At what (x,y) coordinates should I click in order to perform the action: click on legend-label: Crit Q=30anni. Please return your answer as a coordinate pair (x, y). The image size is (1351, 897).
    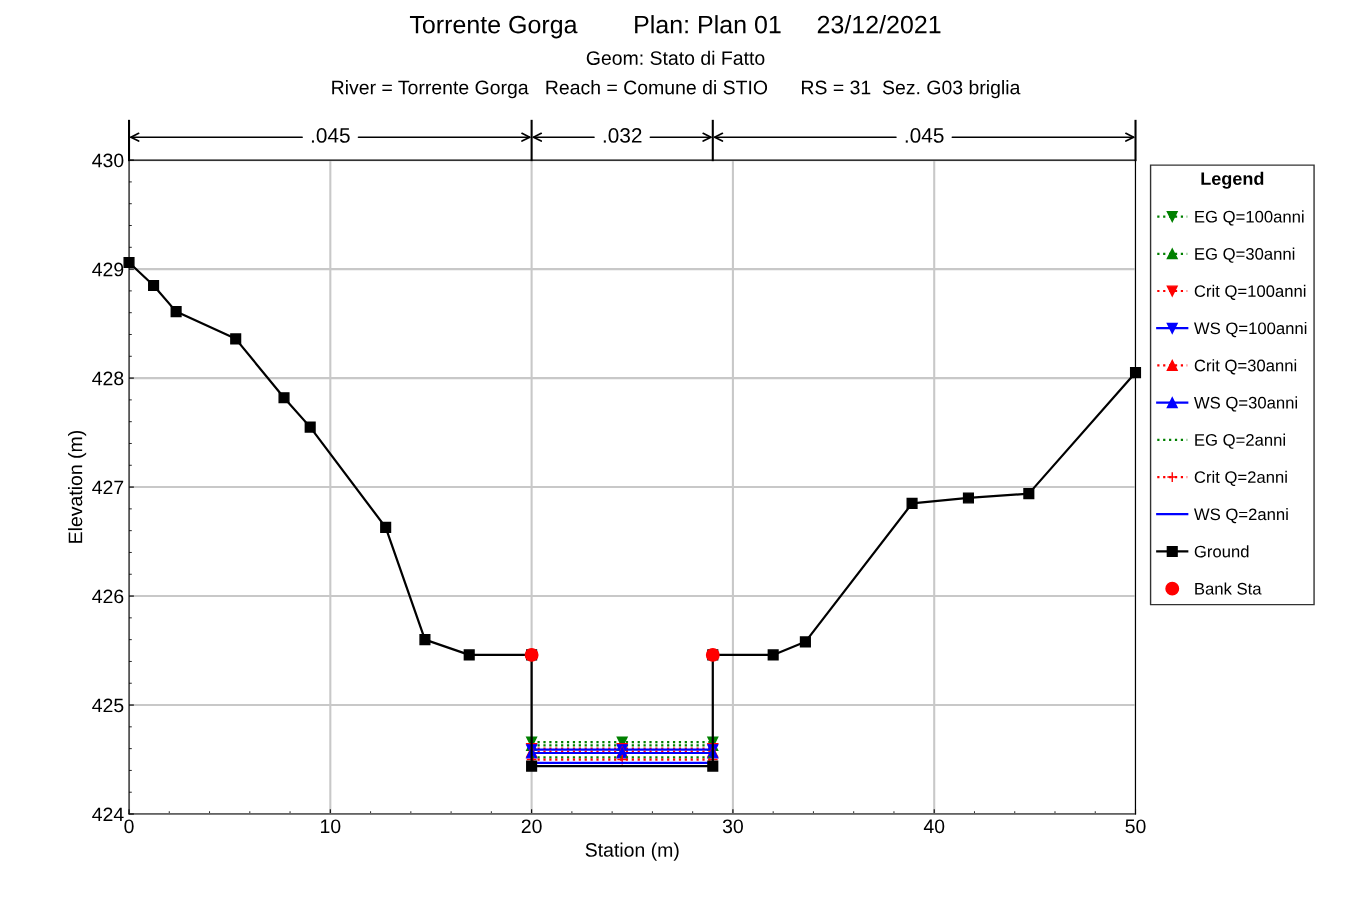
    Looking at the image, I should click on (1245, 367).